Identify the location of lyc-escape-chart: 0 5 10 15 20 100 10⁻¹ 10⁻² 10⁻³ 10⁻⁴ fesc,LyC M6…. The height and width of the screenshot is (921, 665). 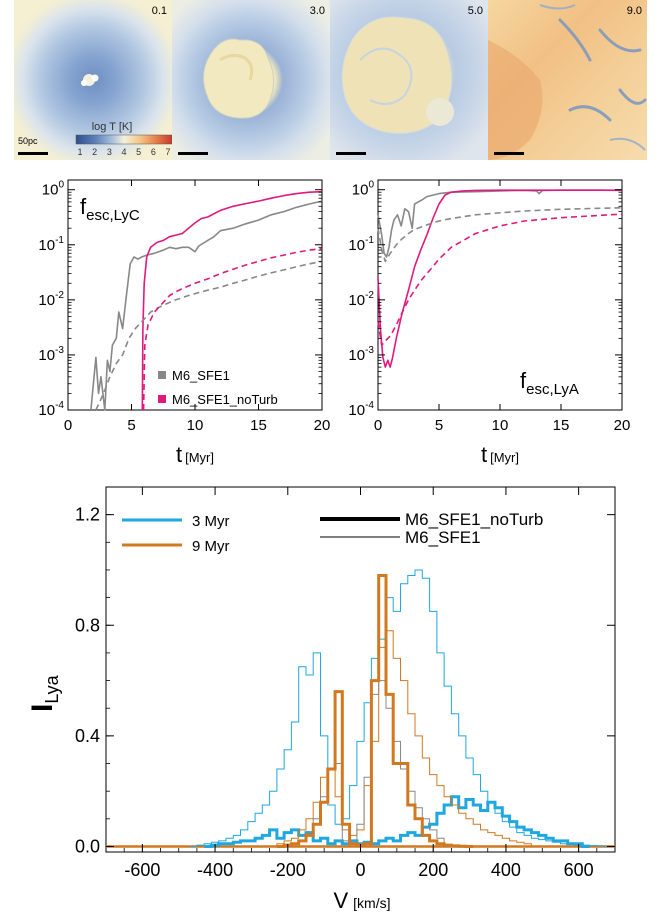
(184, 323).